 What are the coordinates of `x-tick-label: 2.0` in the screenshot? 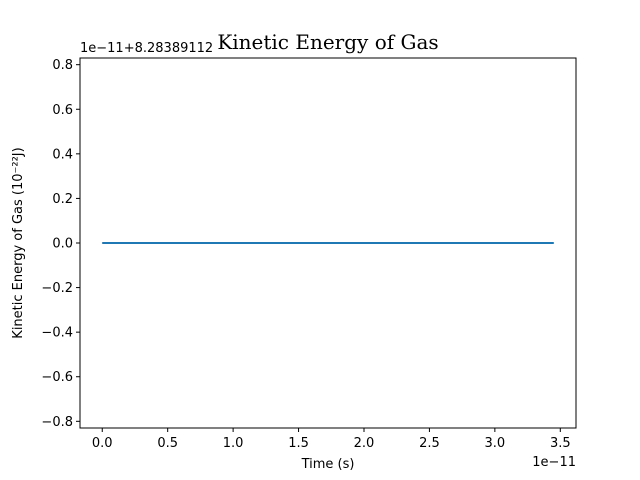 It's located at (364, 443).